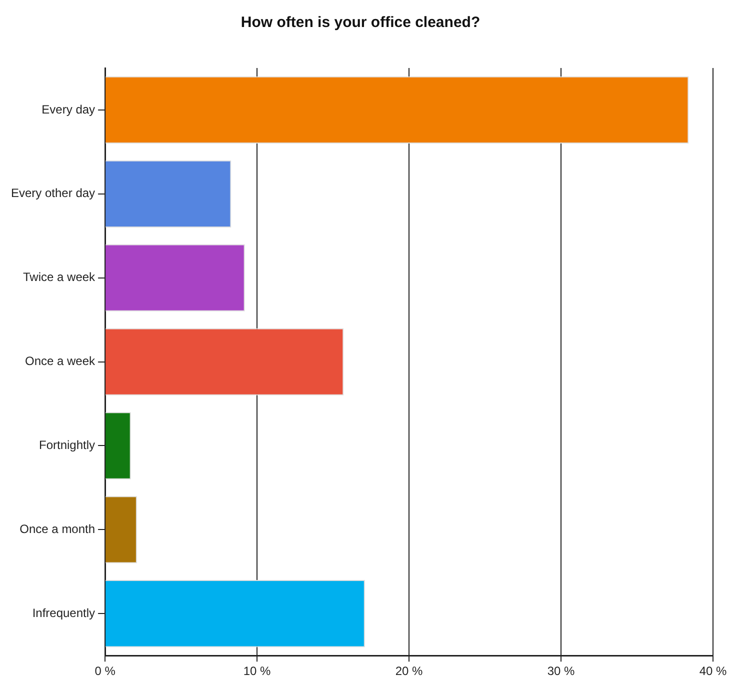 The width and height of the screenshot is (731, 690). I want to click on y-tick-label: Twice a week, so click(59, 277).